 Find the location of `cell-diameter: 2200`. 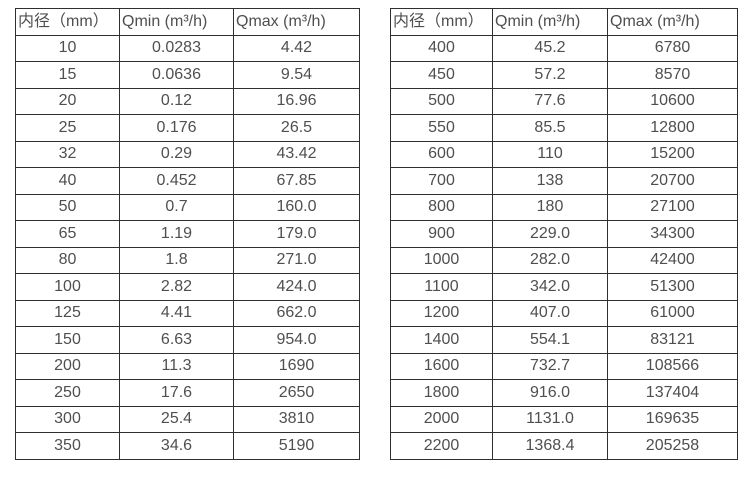

cell-diameter: 2200 is located at coordinates (441, 446).